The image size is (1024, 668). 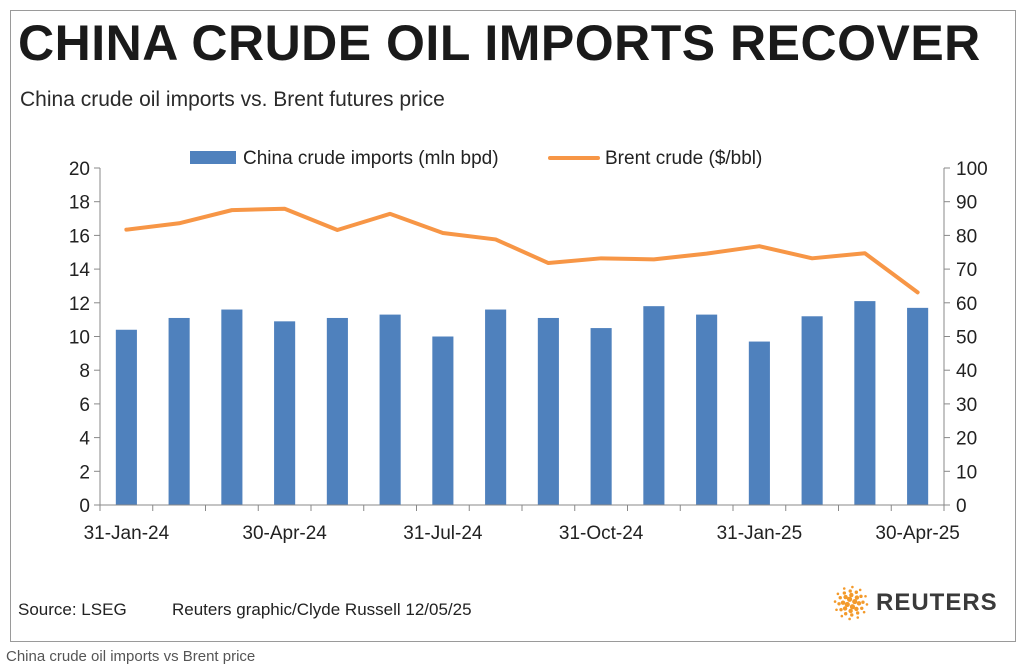 What do you see at coordinates (79, 236) in the screenshot?
I see `y-left-tick-label: 16` at bounding box center [79, 236].